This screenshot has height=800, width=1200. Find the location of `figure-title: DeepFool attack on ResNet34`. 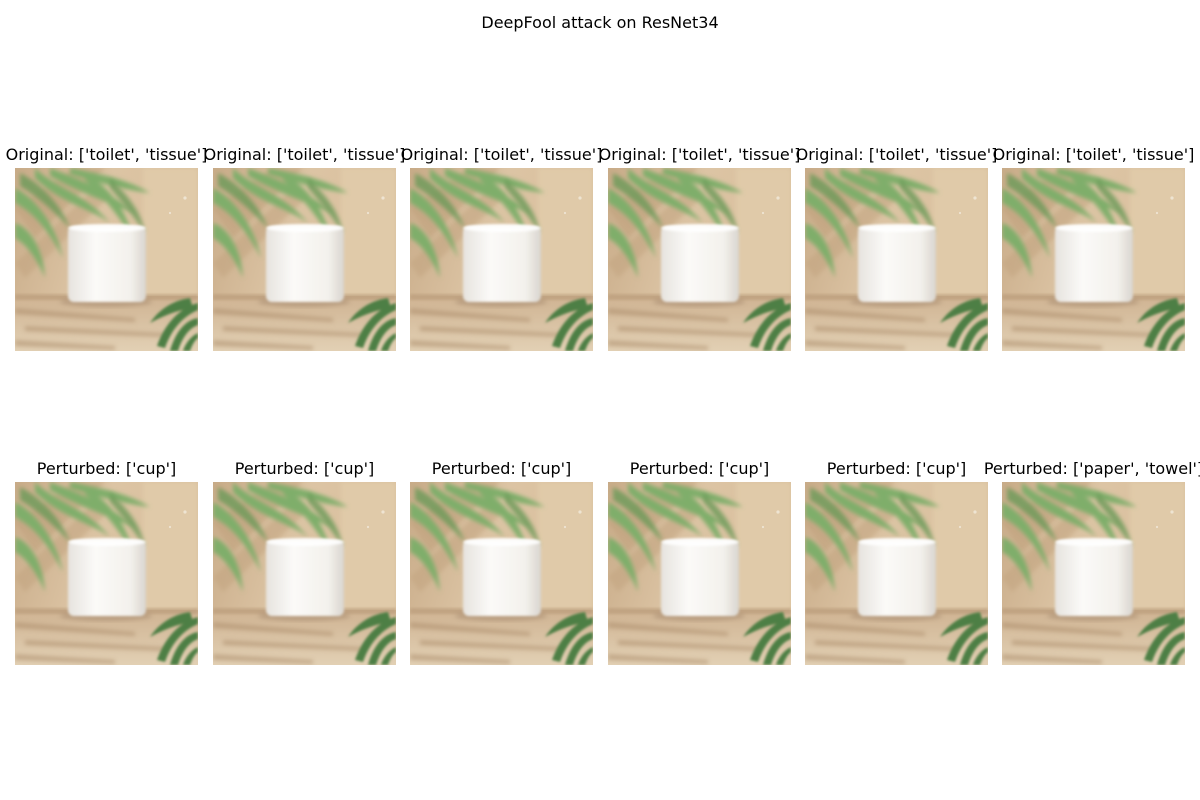

figure-title: DeepFool attack on ResNet34 is located at coordinates (600, 22).